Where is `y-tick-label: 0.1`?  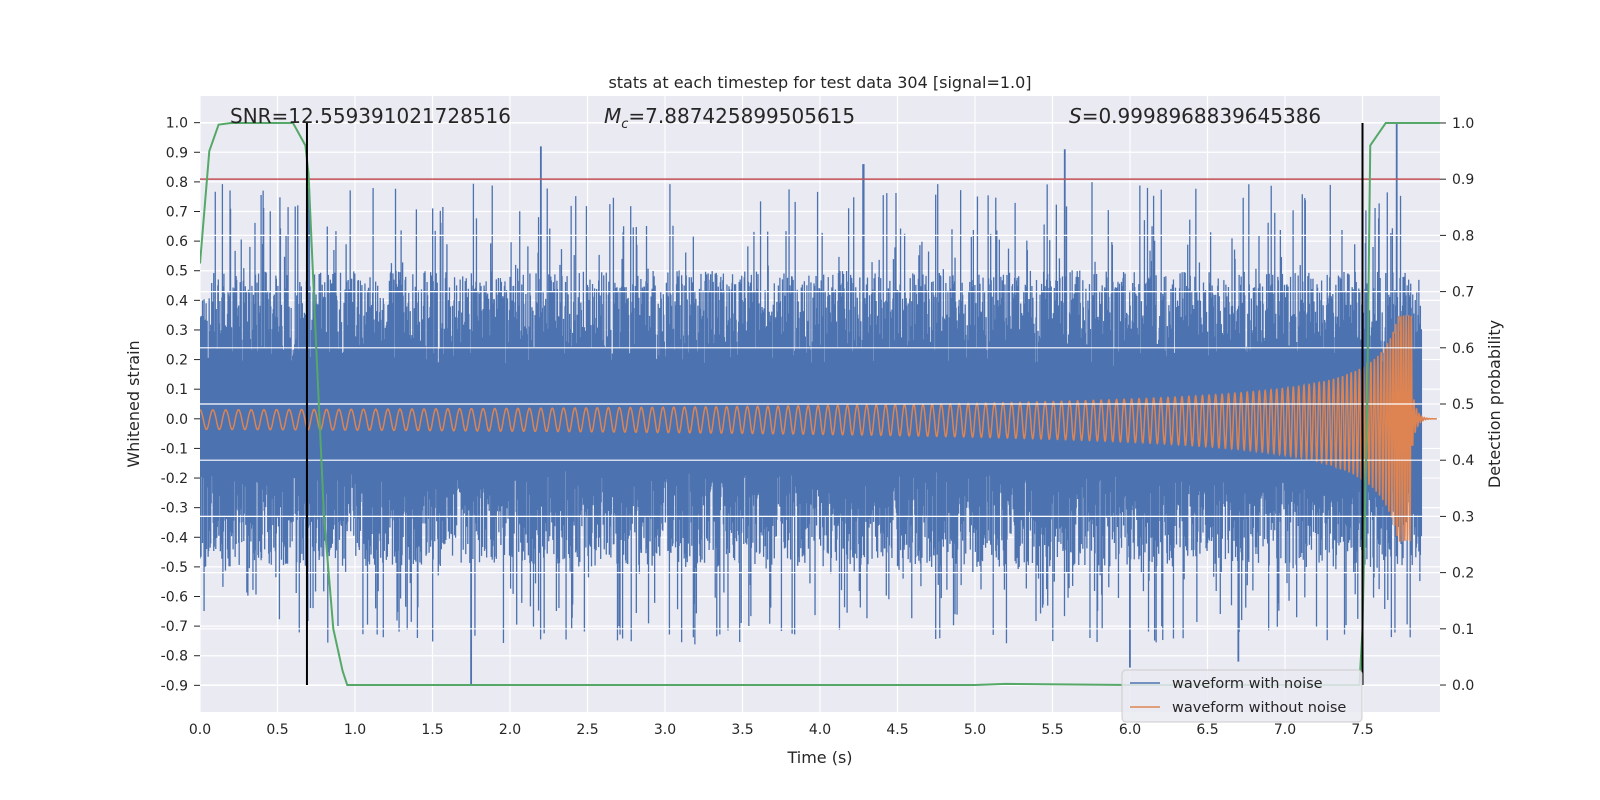
y-tick-label: 0.1 is located at coordinates (177, 390).